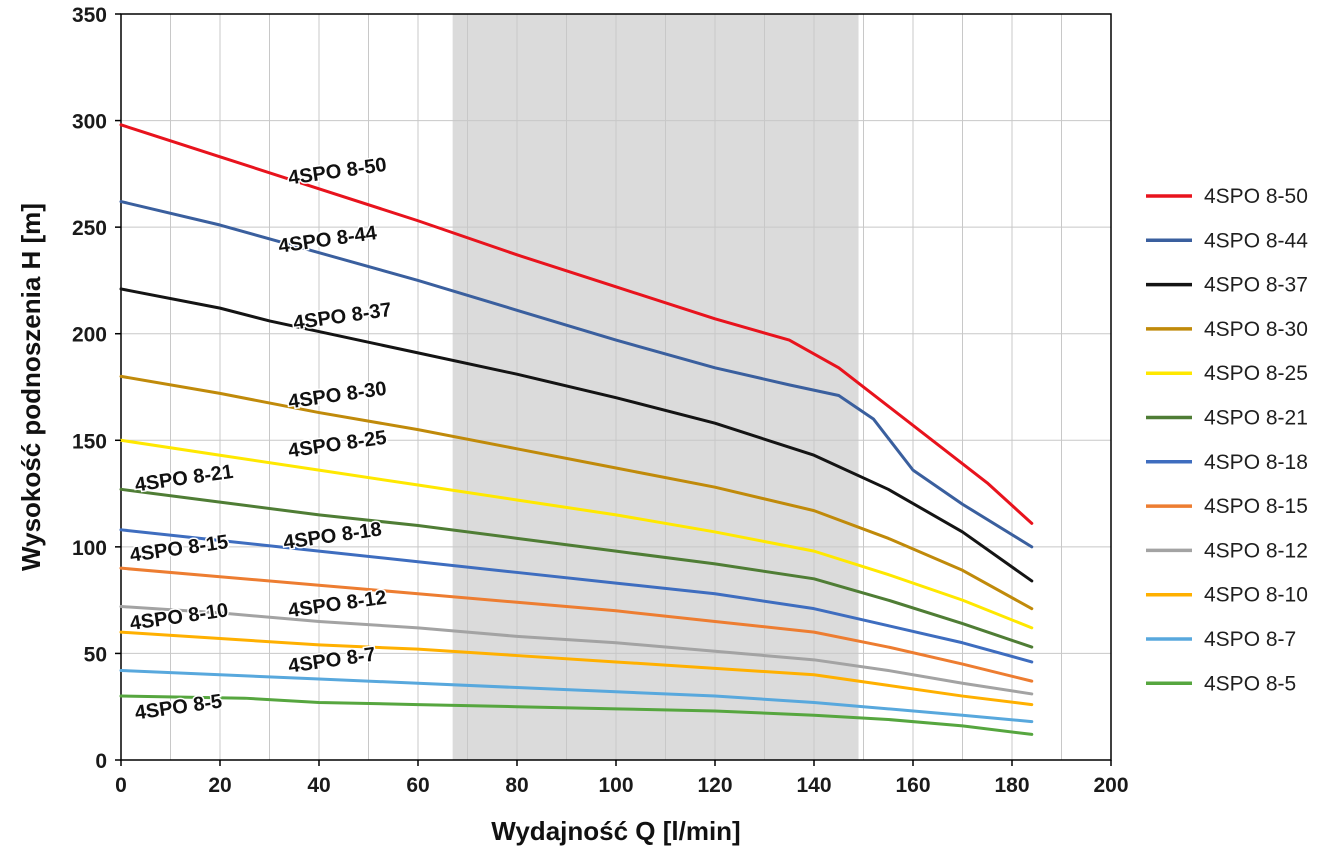  What do you see at coordinates (318, 785) in the screenshot?
I see `x-tick-label: 40` at bounding box center [318, 785].